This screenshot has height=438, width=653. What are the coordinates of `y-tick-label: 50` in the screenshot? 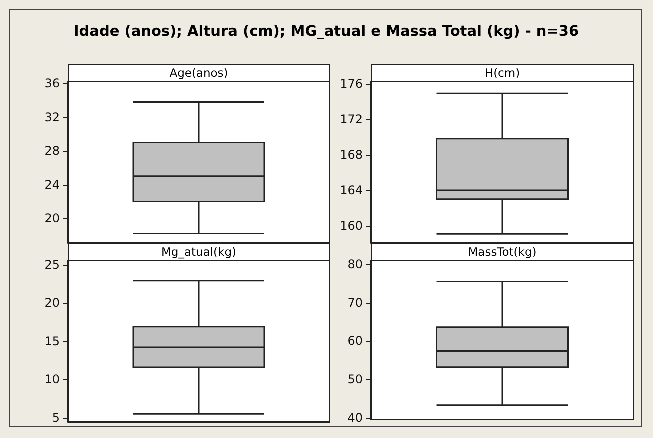 It's located at (355, 379).